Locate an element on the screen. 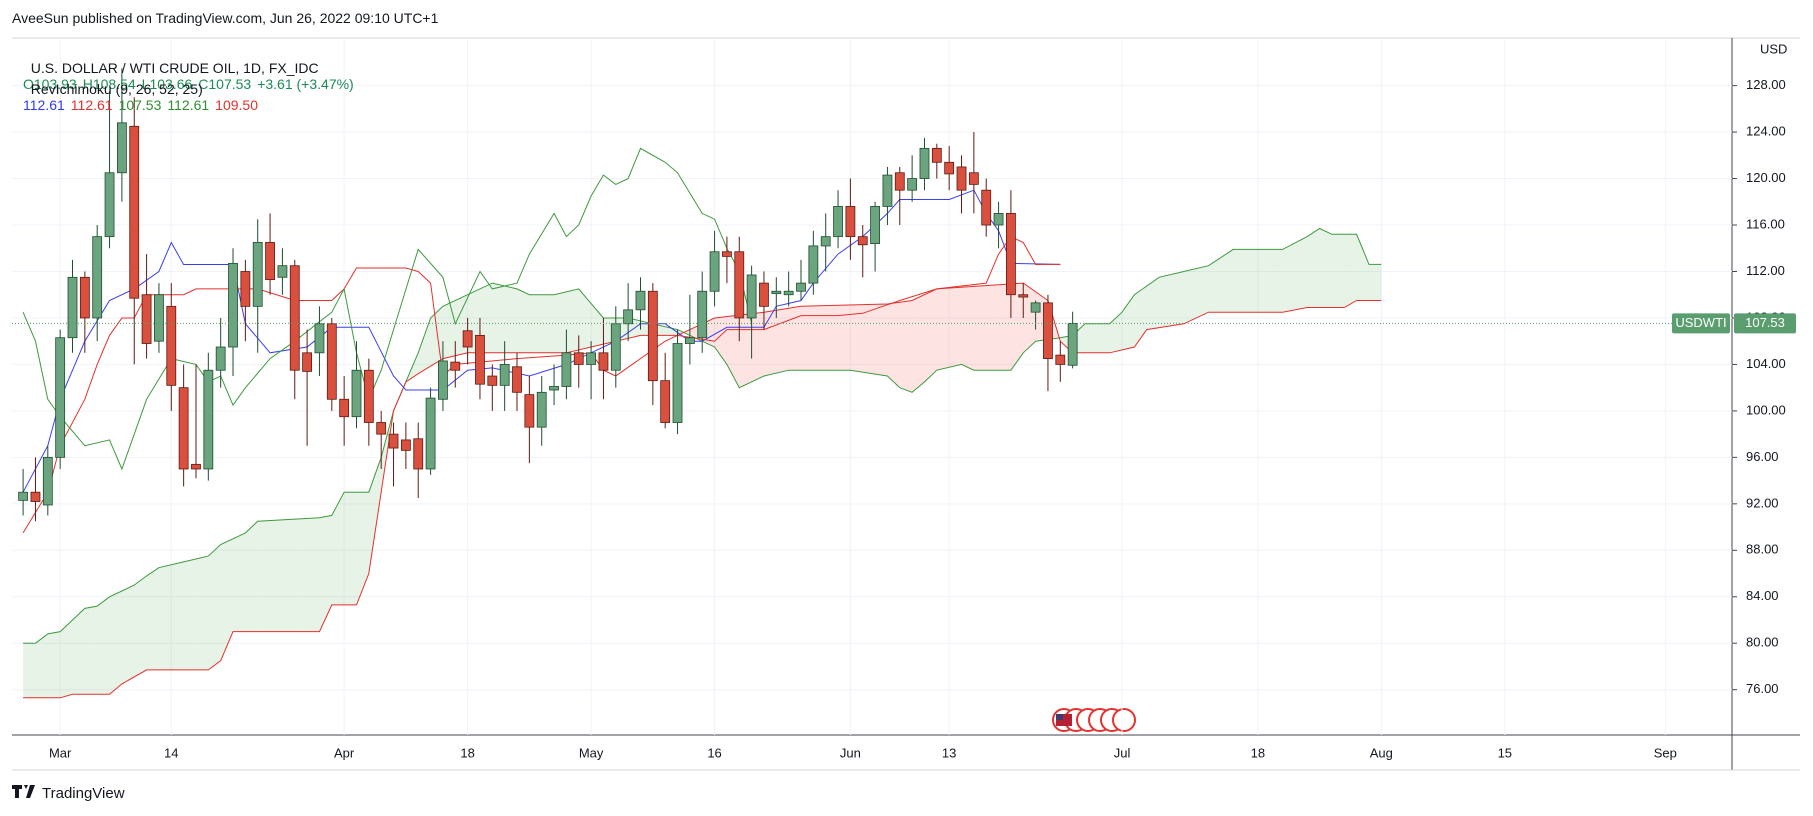 Image resolution: width=1813 pixels, height=816 pixels. brand: TradingView is located at coordinates (83, 793).